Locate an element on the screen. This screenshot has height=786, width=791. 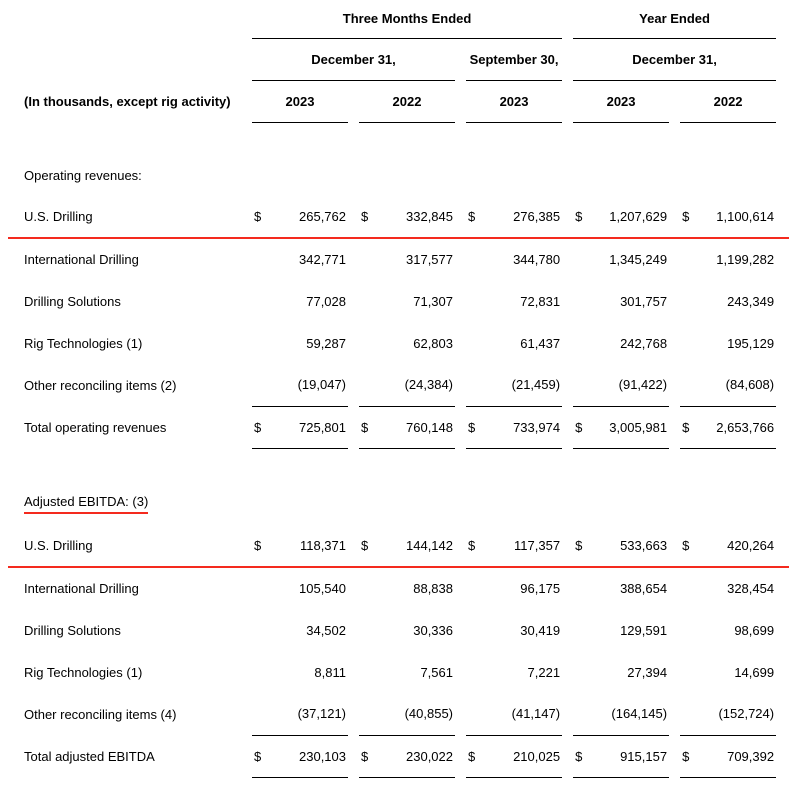
value-cell: 328,454 is located at coordinates (751, 588).